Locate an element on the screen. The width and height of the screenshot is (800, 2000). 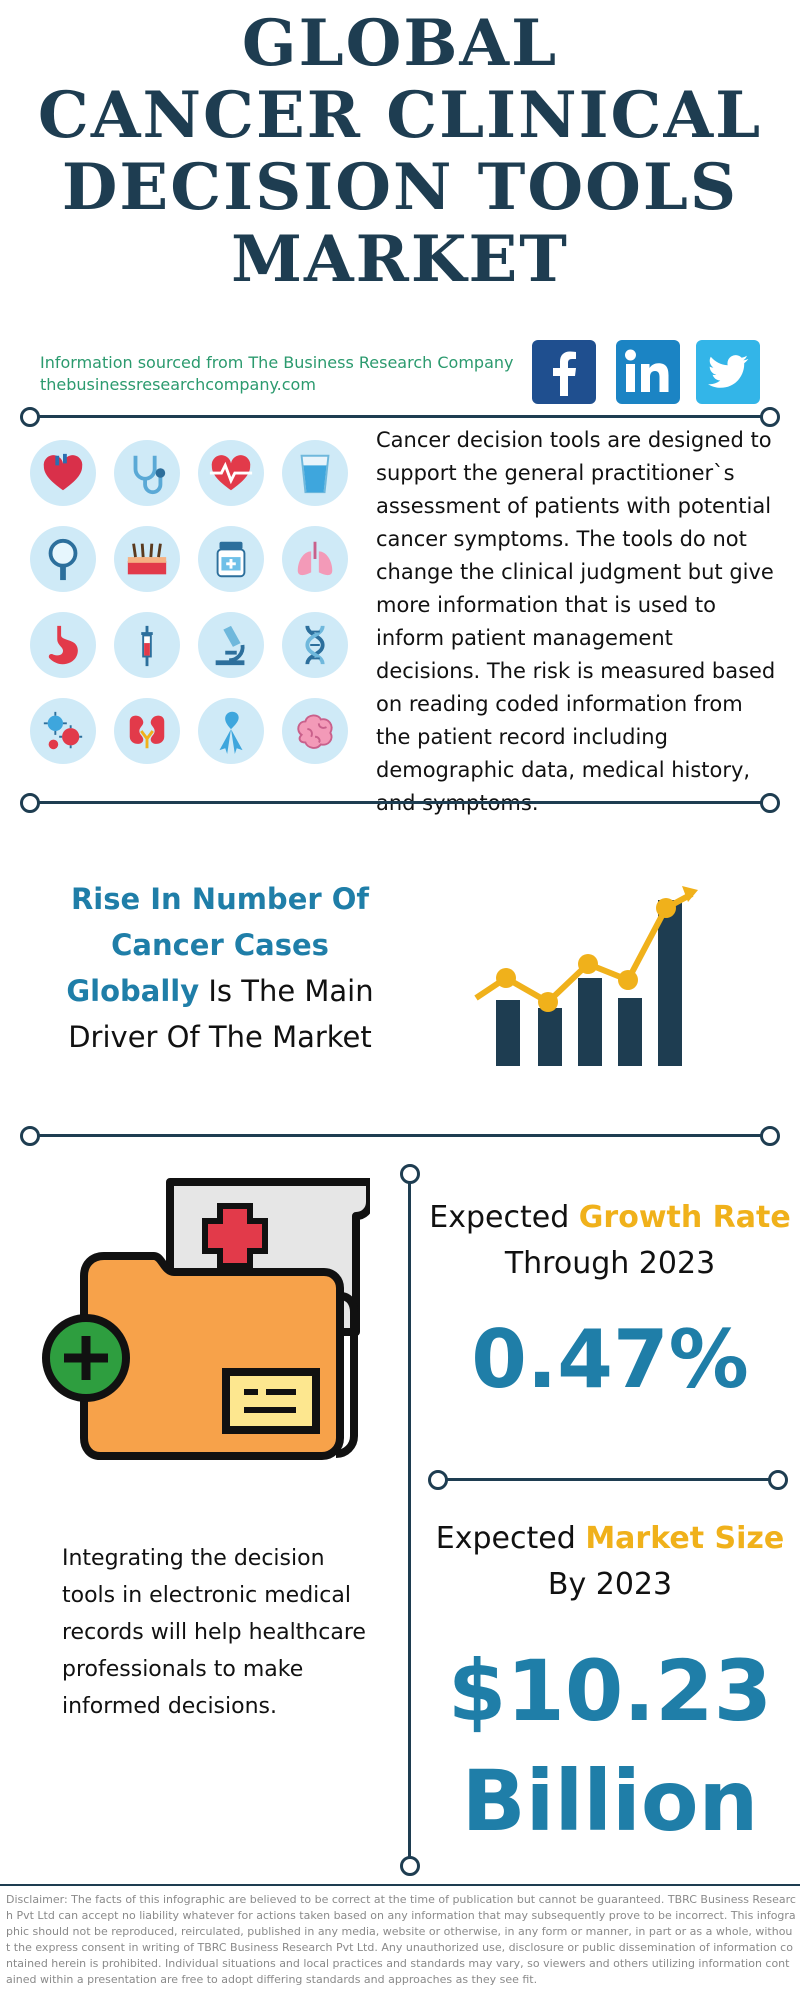
market-label-highlight: Market Size is located at coordinates (685, 1538).